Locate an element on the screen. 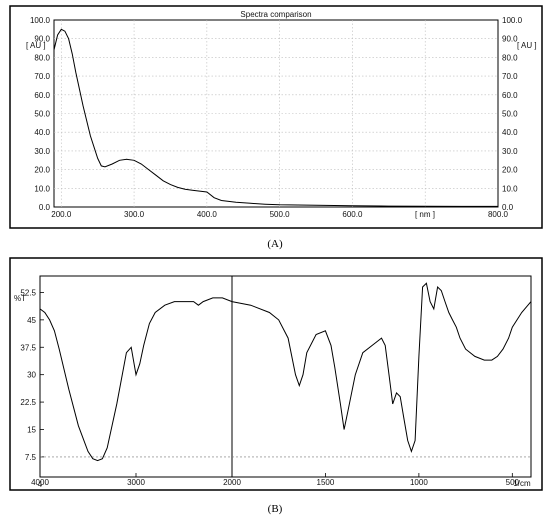 This screenshot has width=550, height=520. chart-b-ytick: 22.5 is located at coordinates (28, 402).